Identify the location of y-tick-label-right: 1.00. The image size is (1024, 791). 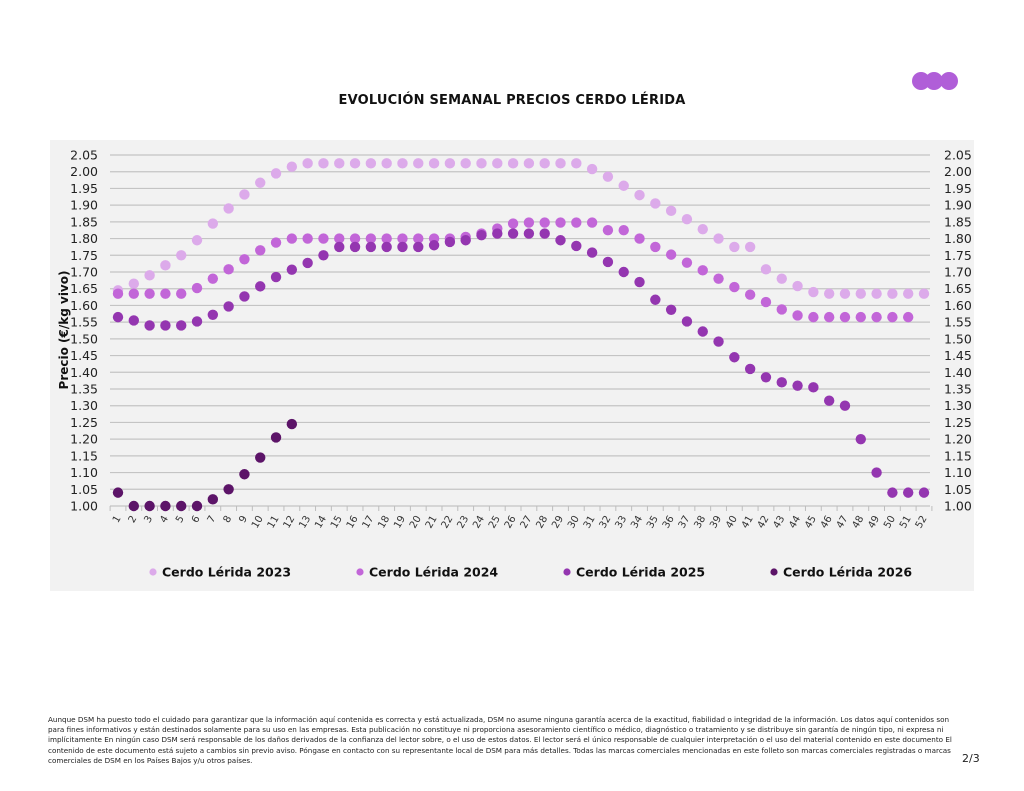
(958, 506).